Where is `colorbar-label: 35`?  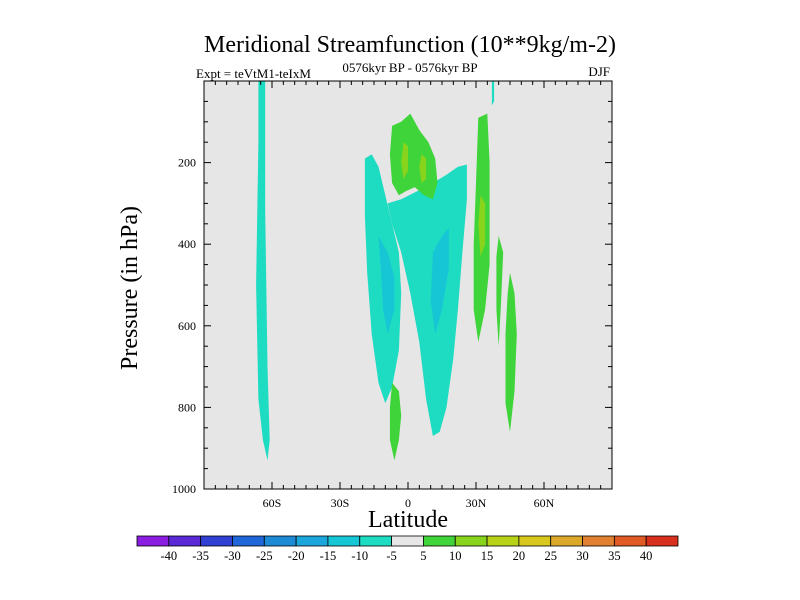
colorbar-label: 35 is located at coordinates (614, 556).